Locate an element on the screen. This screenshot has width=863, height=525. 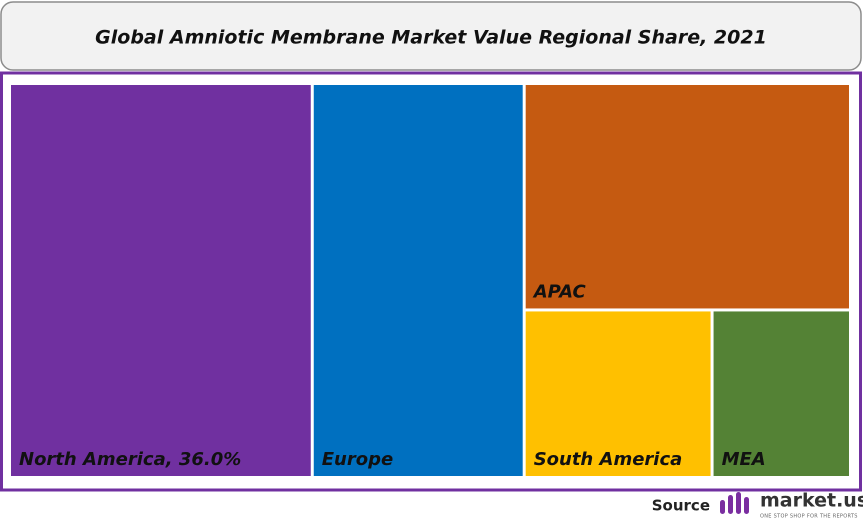
logo-icon is located at coordinates (734, 503).